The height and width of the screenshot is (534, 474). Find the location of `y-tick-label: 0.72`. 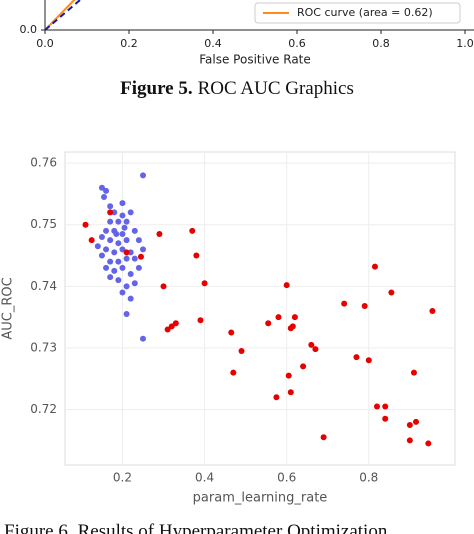

y-tick-label: 0.72 is located at coordinates (43, 409).